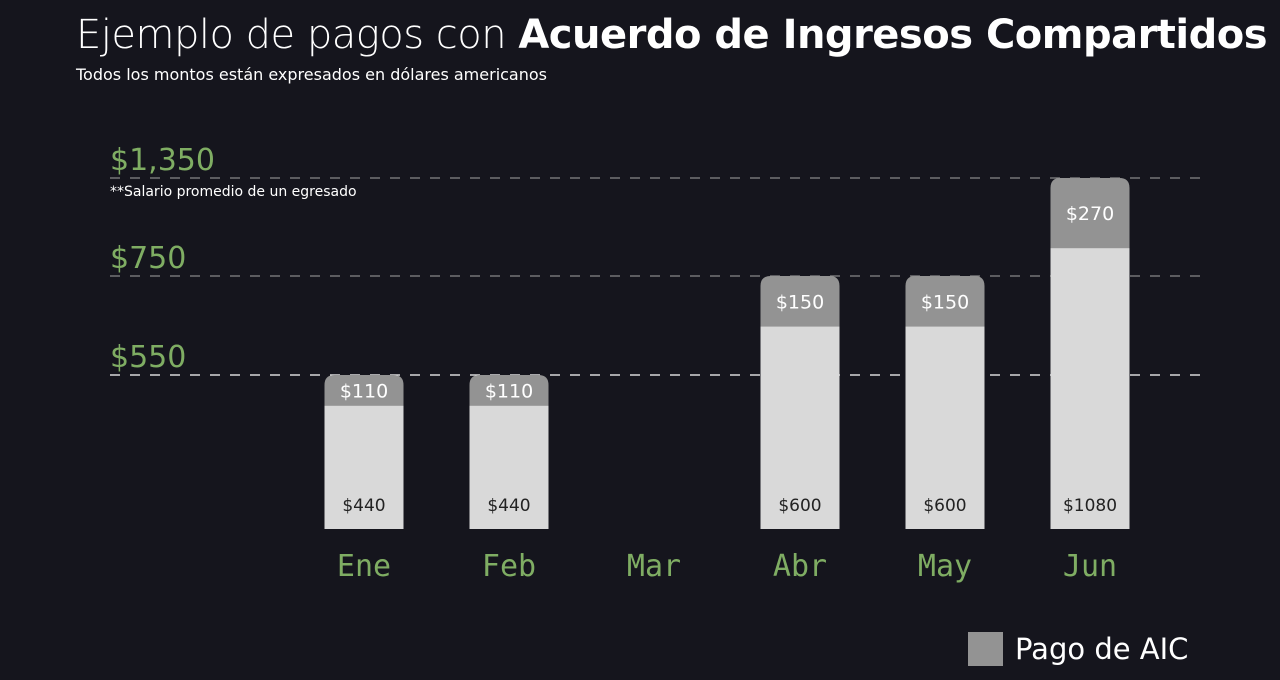  Describe the element at coordinates (233, 192) in the screenshot. I see `reference-note: **Salario promedio de un egresado` at that location.